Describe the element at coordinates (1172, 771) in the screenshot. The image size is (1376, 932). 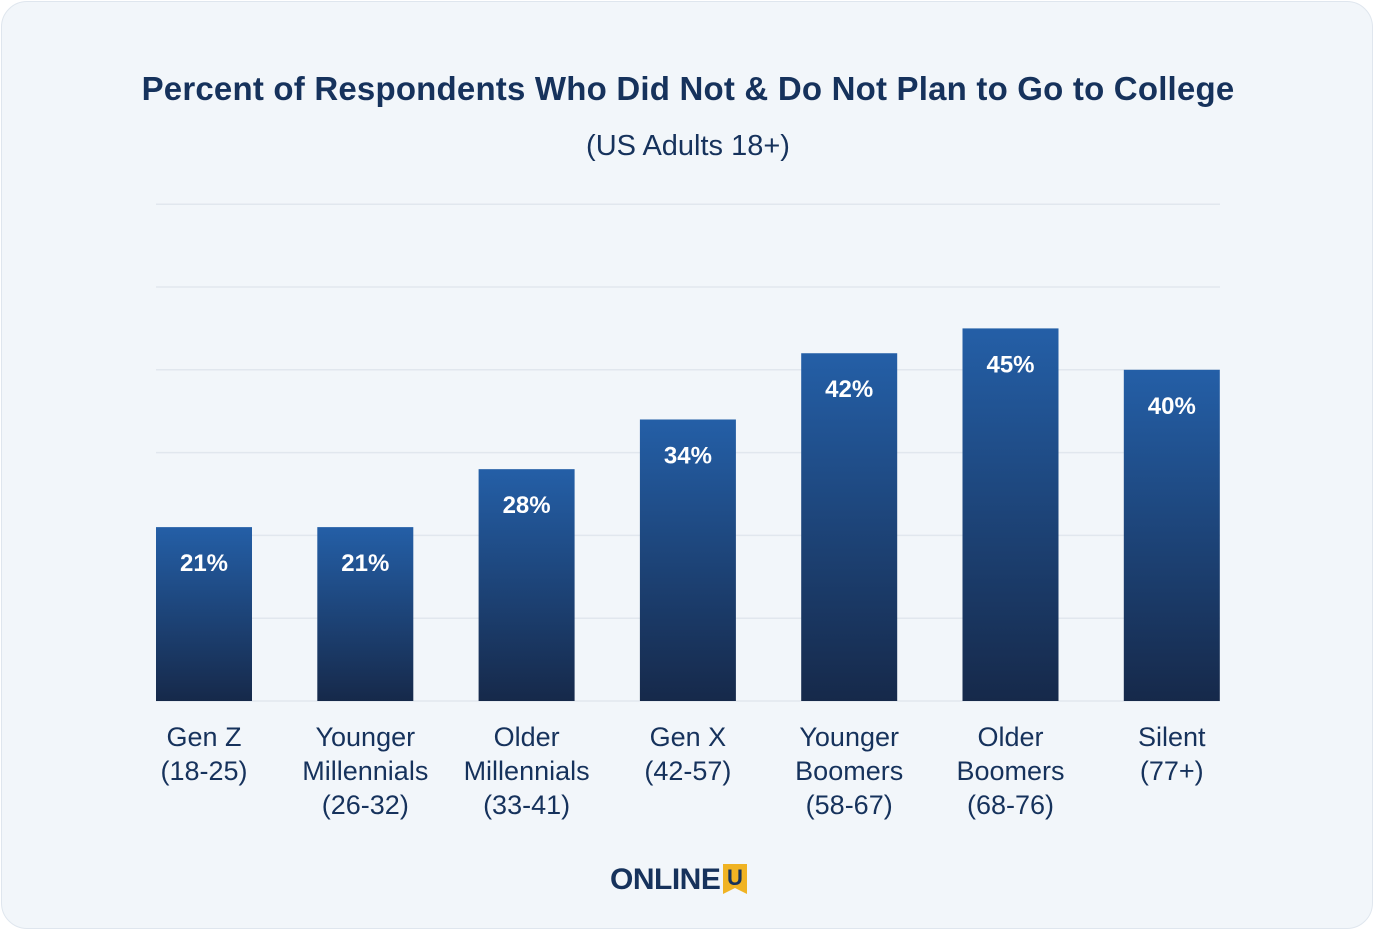
I see `category-label-line: (77+)` at that location.